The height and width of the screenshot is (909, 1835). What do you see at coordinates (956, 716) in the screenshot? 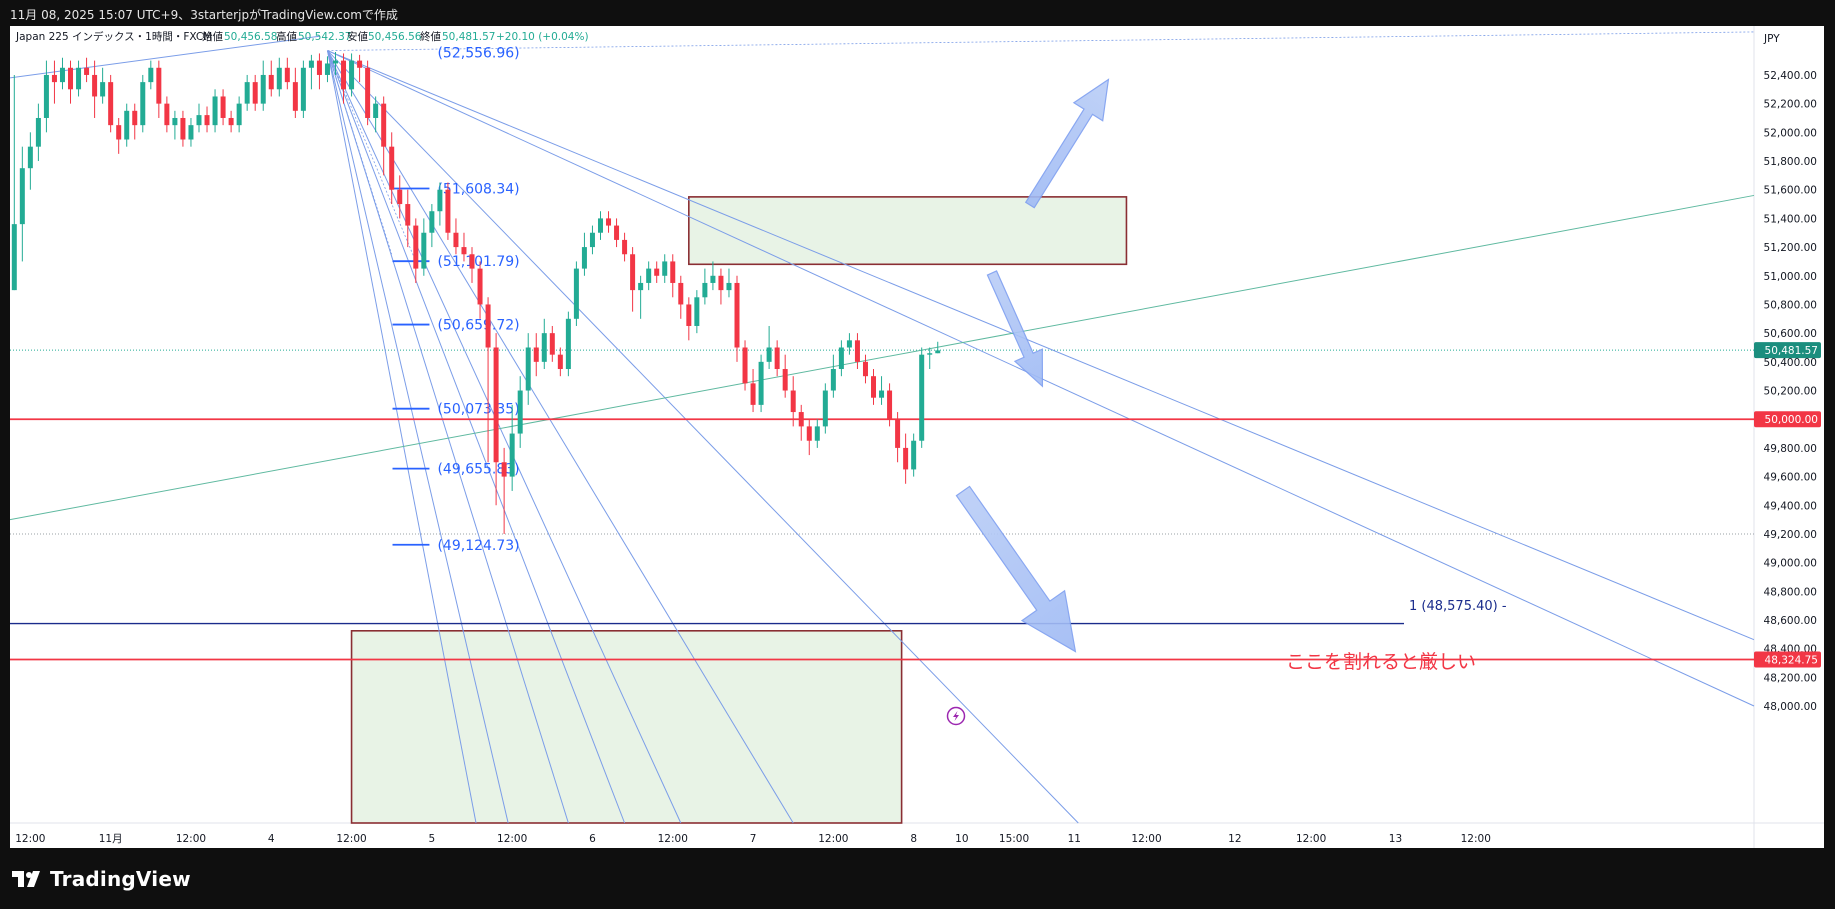
I see `lightning-icon` at bounding box center [956, 716].